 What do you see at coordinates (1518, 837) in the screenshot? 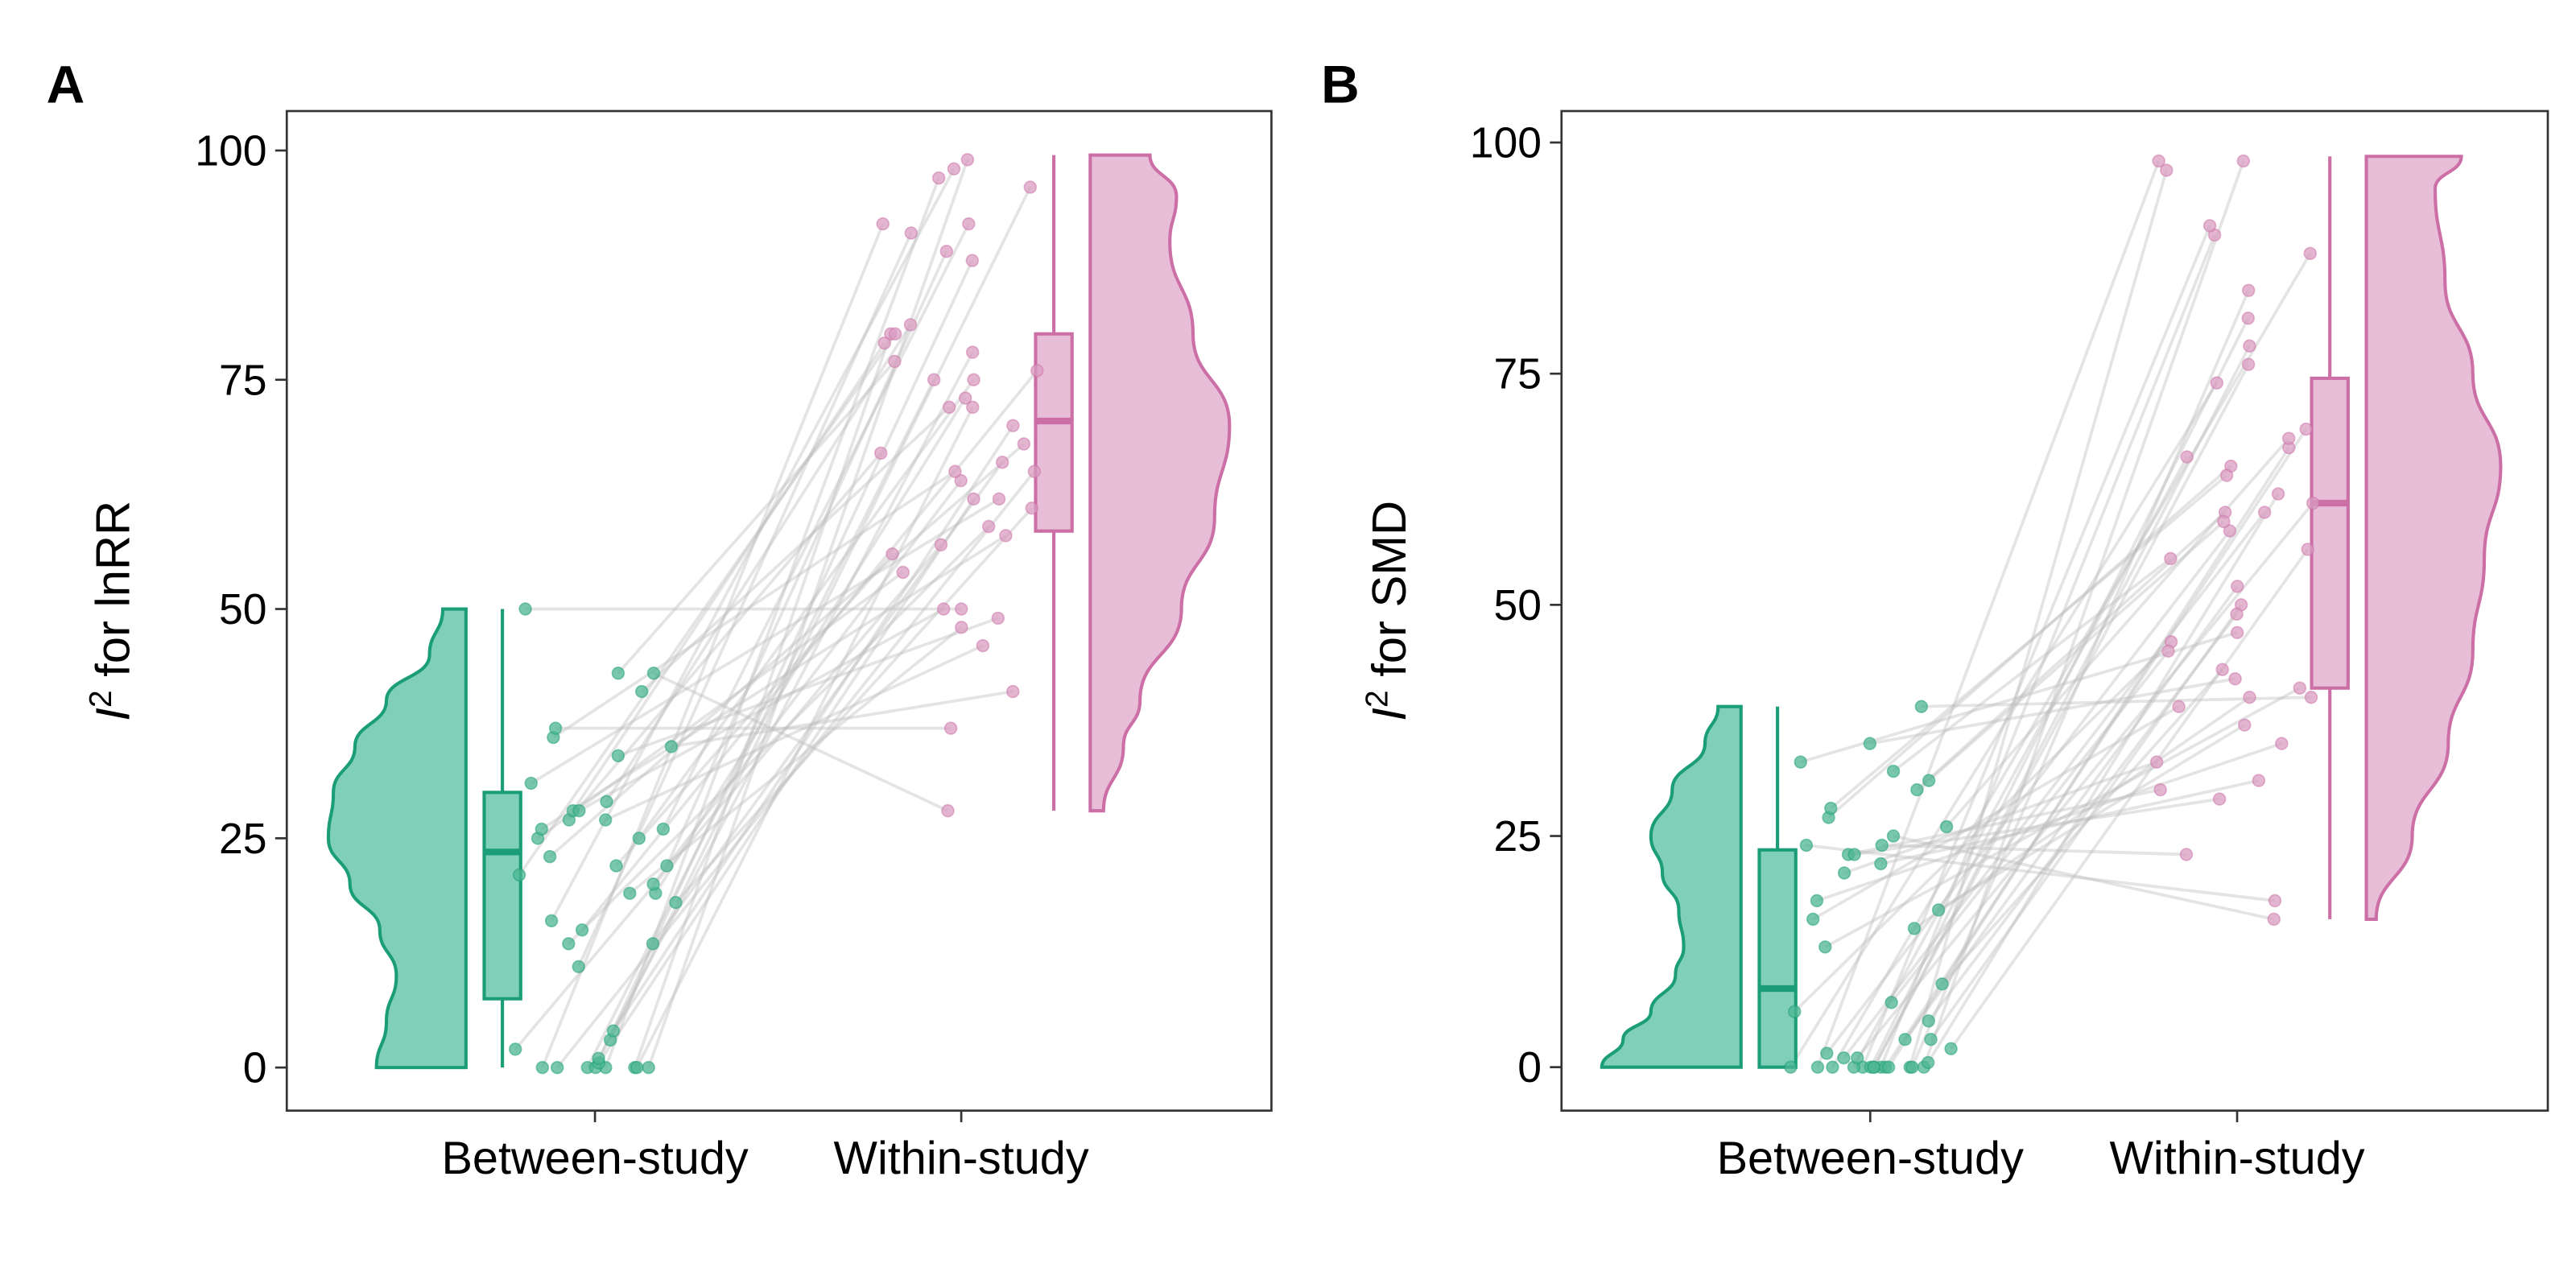
I see `y-tick-label: 25` at bounding box center [1518, 837].